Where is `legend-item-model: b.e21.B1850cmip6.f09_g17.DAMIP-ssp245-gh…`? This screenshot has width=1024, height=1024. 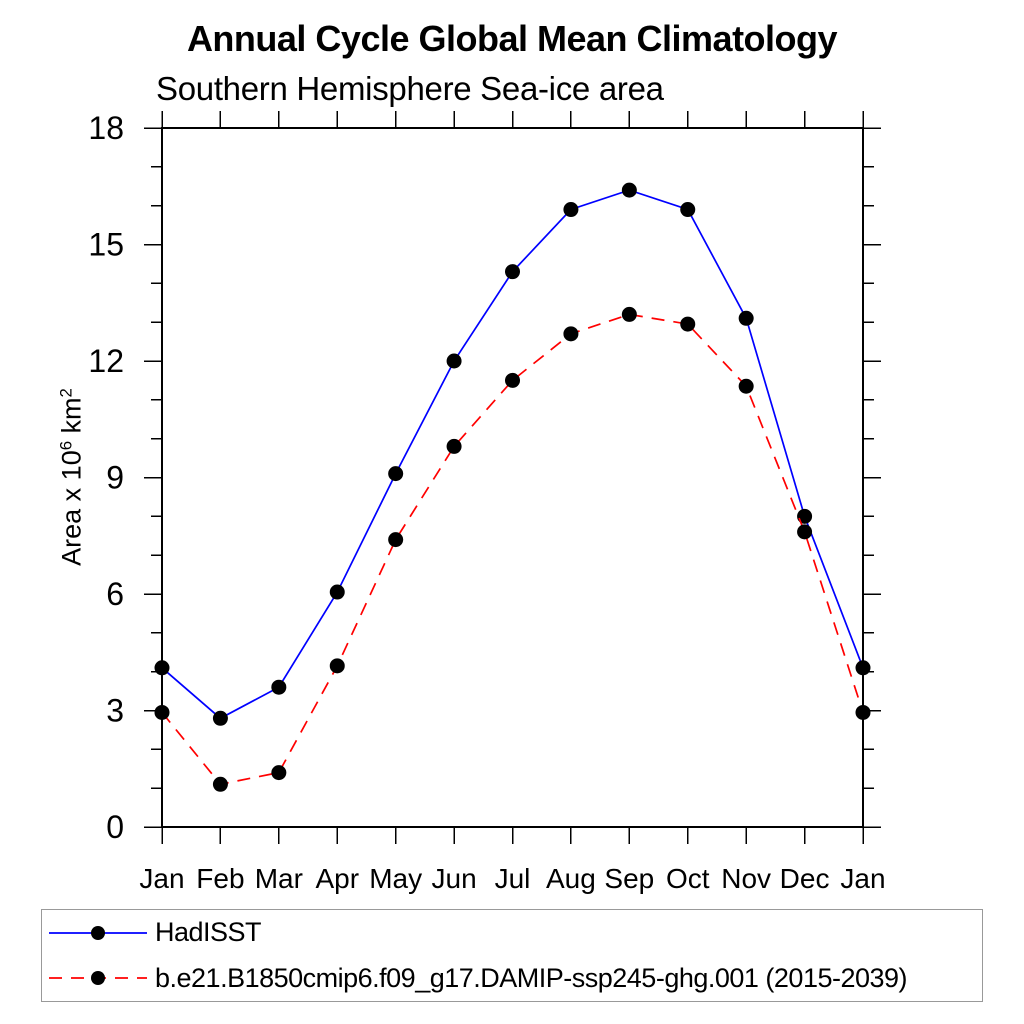 legend-item-model: b.e21.B1850cmip6.f09_g17.DAMIP-ssp245-gh… is located at coordinates (512, 978).